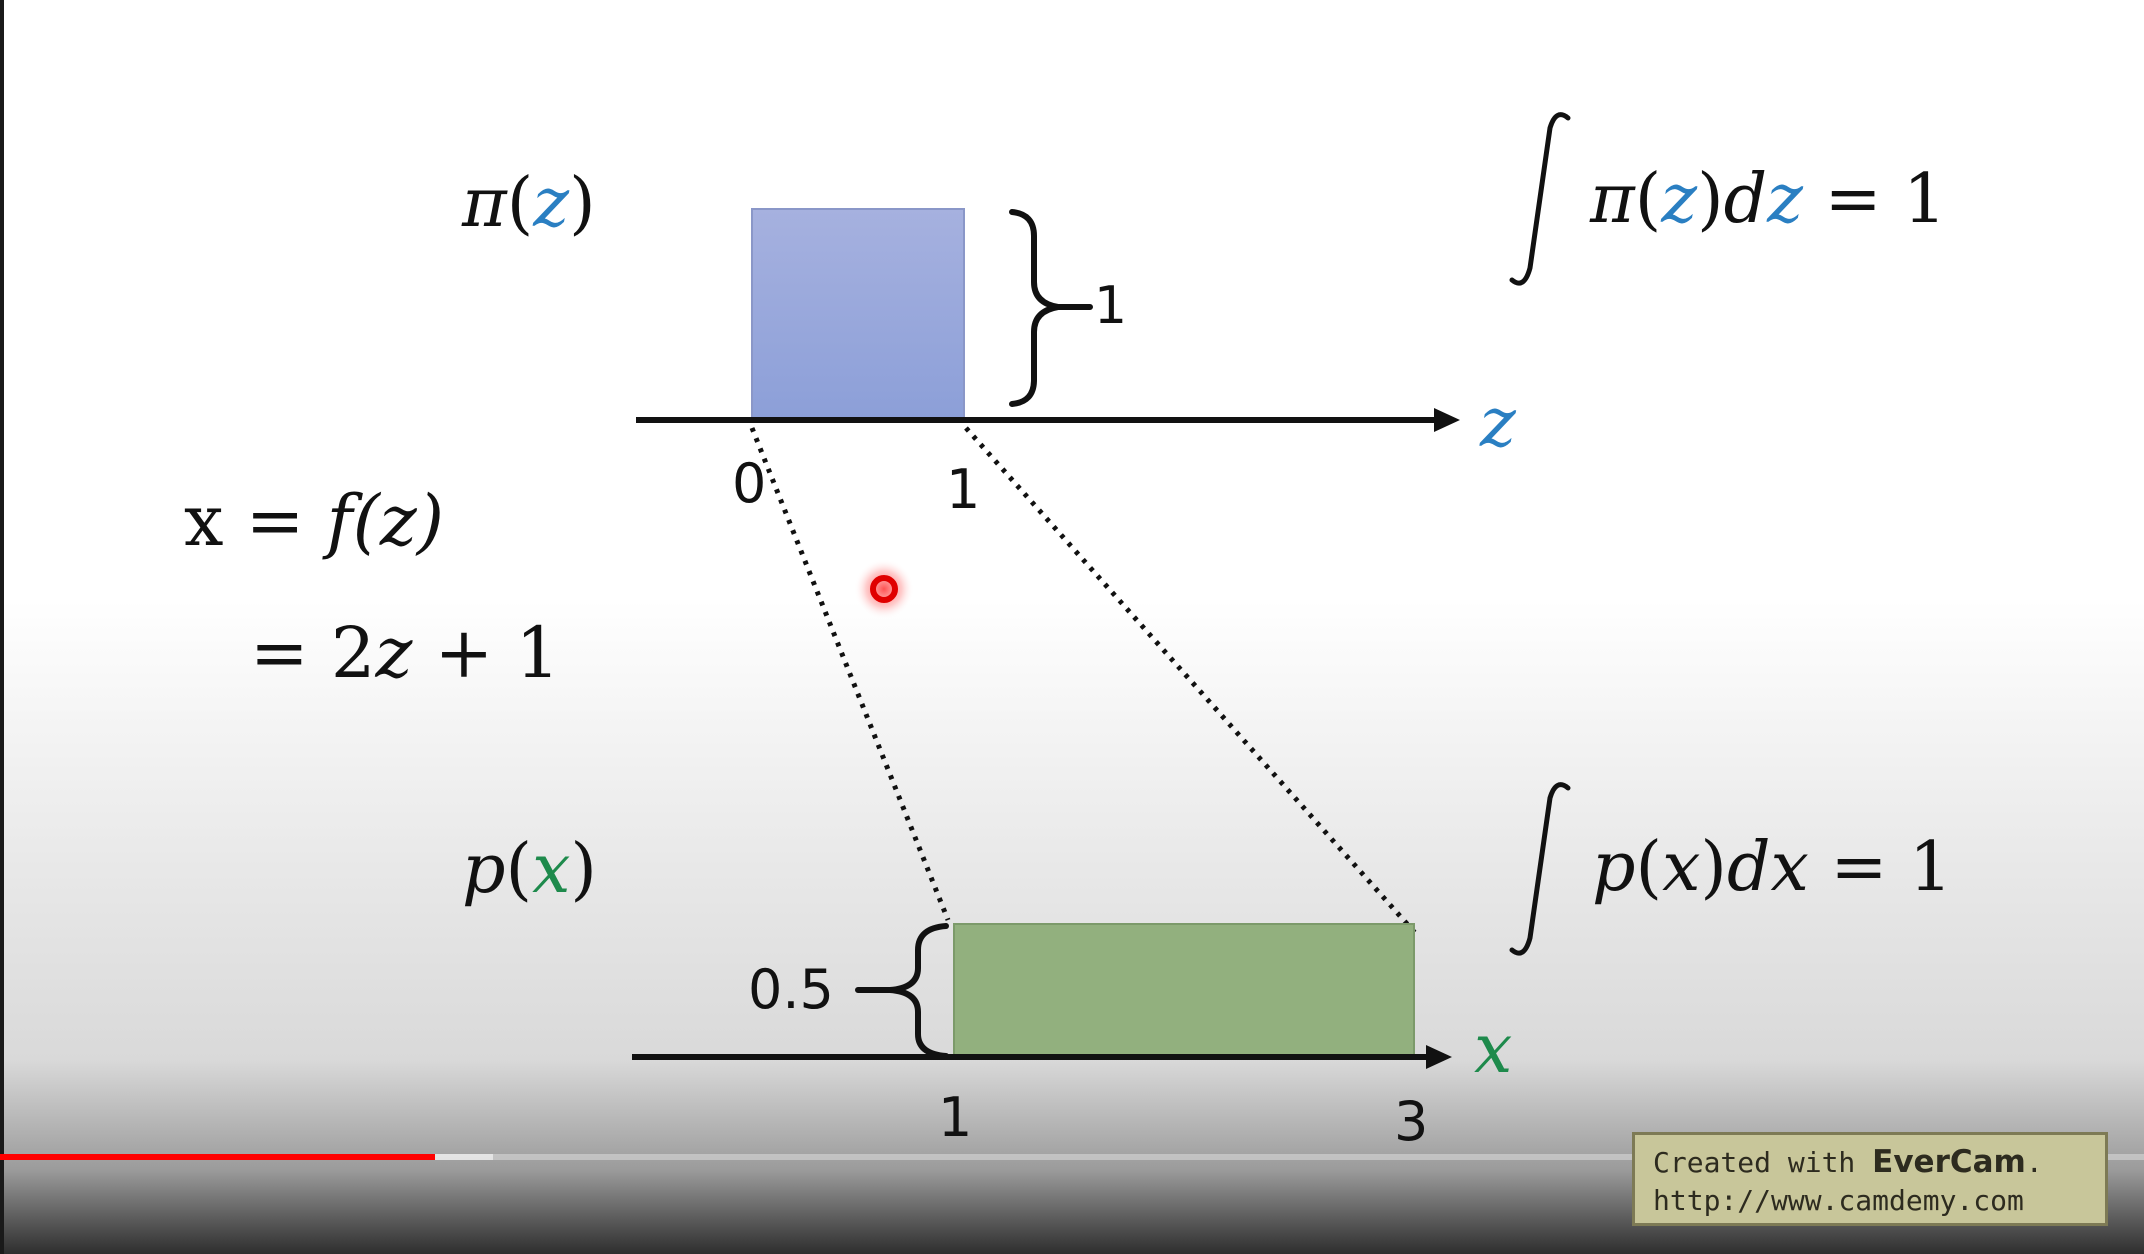 This screenshot has width=2144, height=1254. What do you see at coordinates (1493, 1049) in the screenshot?
I see `x-axis-label: x` at bounding box center [1493, 1049].